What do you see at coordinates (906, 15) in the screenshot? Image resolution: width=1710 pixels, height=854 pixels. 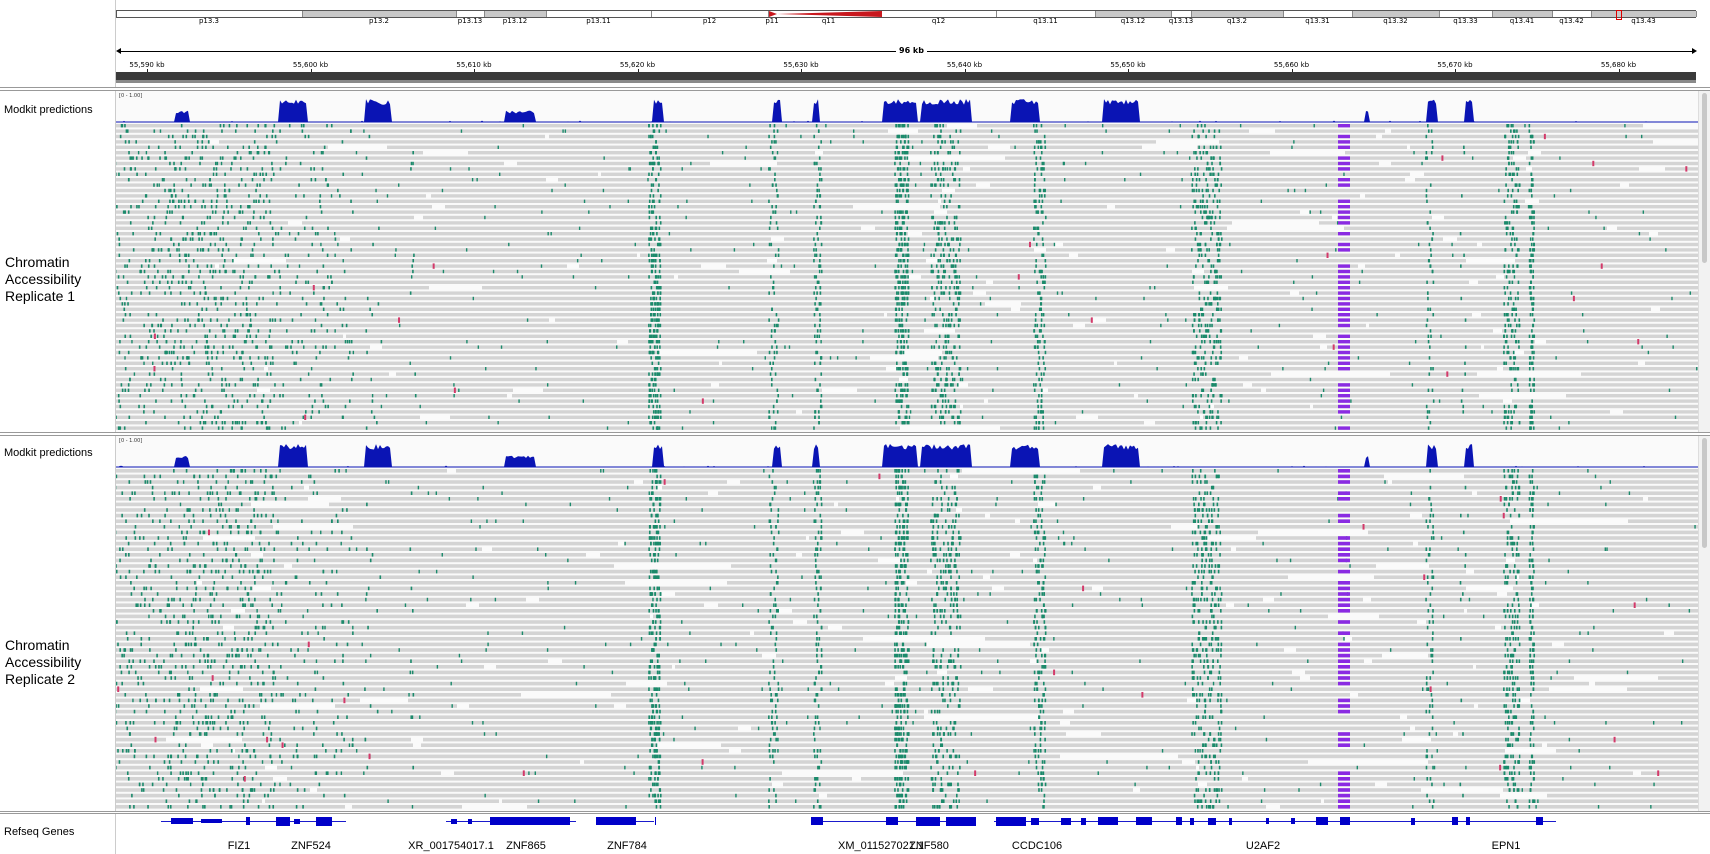 I see `chromosome-ideogram` at bounding box center [906, 15].